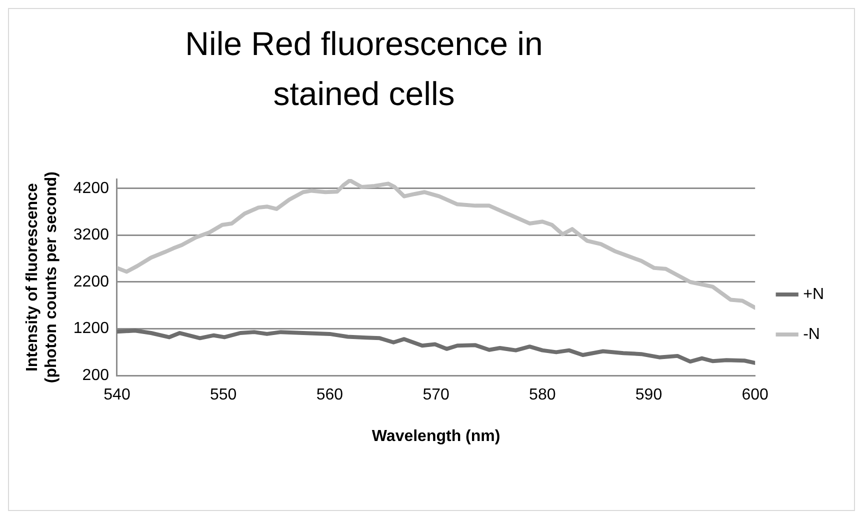 Image resolution: width=863 pixels, height=519 pixels. Describe the element at coordinates (364, 69) in the screenshot. I see `chart-title: Nile Red fluorescence in stained cells` at that location.